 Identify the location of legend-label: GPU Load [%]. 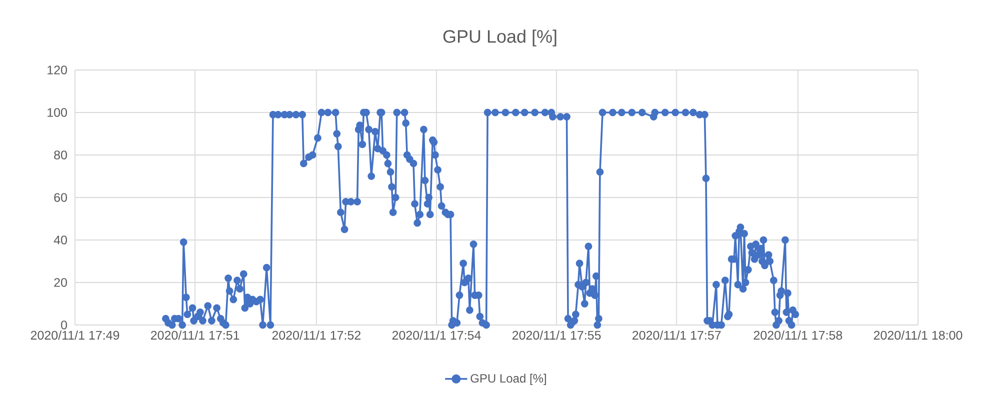
(508, 379).